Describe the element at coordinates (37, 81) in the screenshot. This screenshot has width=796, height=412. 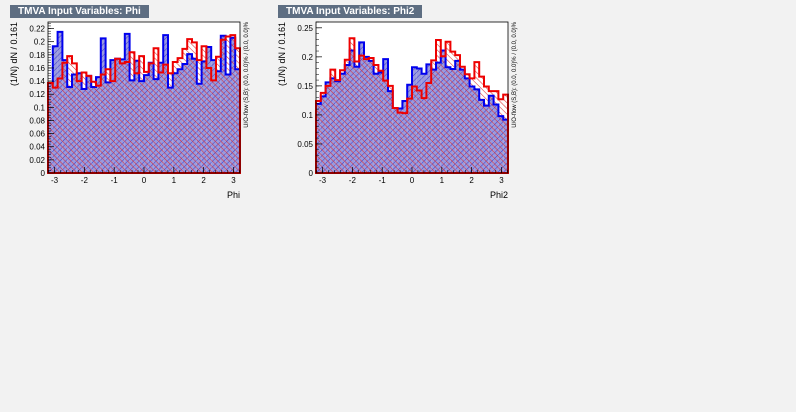
I see `y-tick-label: 0.14` at that location.